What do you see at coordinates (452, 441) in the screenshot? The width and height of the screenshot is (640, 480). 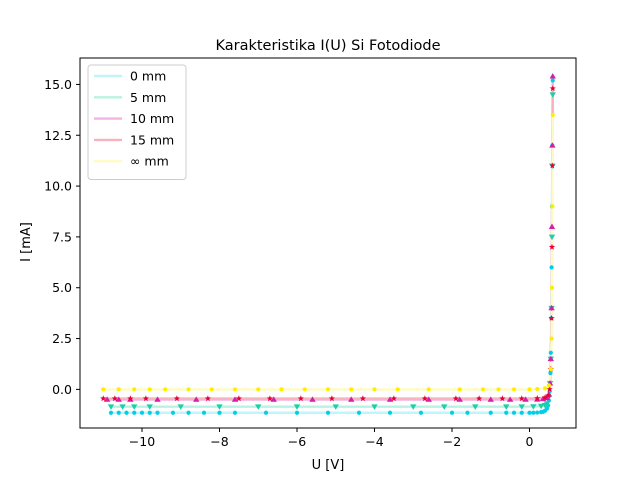 I see `x-tick-label: −2` at bounding box center [452, 441].